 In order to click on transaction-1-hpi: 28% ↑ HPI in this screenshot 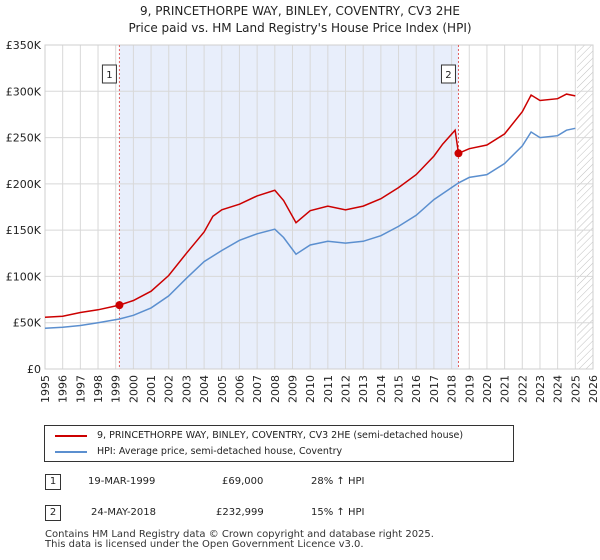, I will do `click(338, 481)`.